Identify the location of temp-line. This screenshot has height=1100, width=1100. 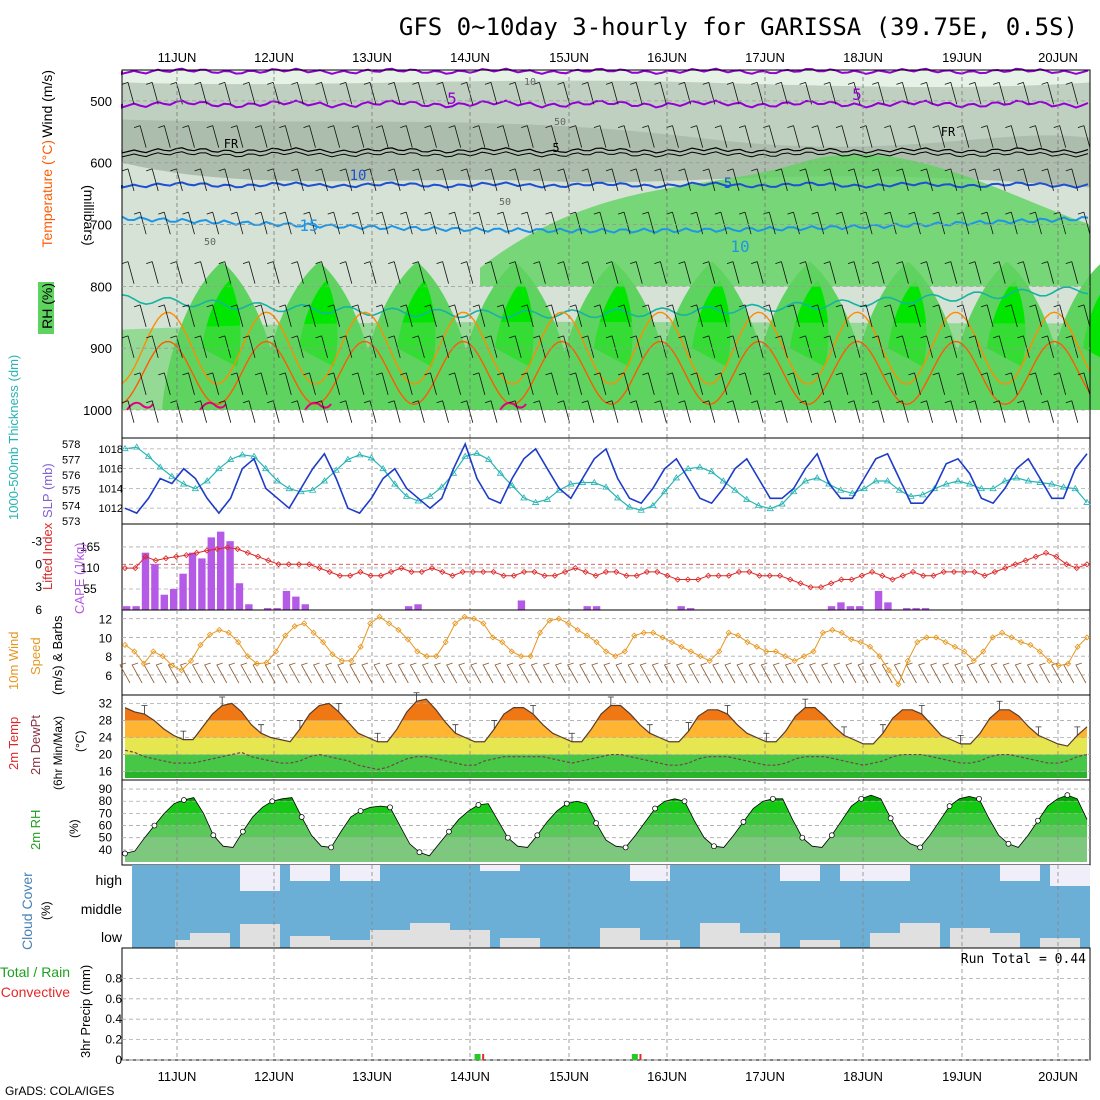
(606, 722).